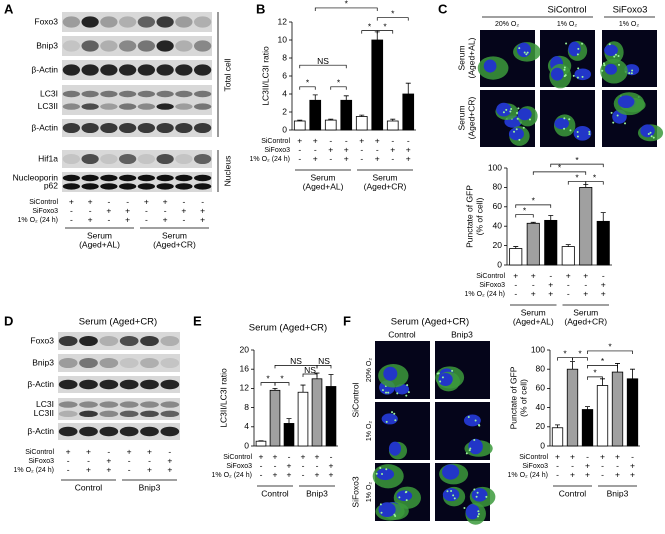 Image resolution: width=665 pixels, height=534 pixels. I want to click on blot-label: LC3II, so click(48, 106).